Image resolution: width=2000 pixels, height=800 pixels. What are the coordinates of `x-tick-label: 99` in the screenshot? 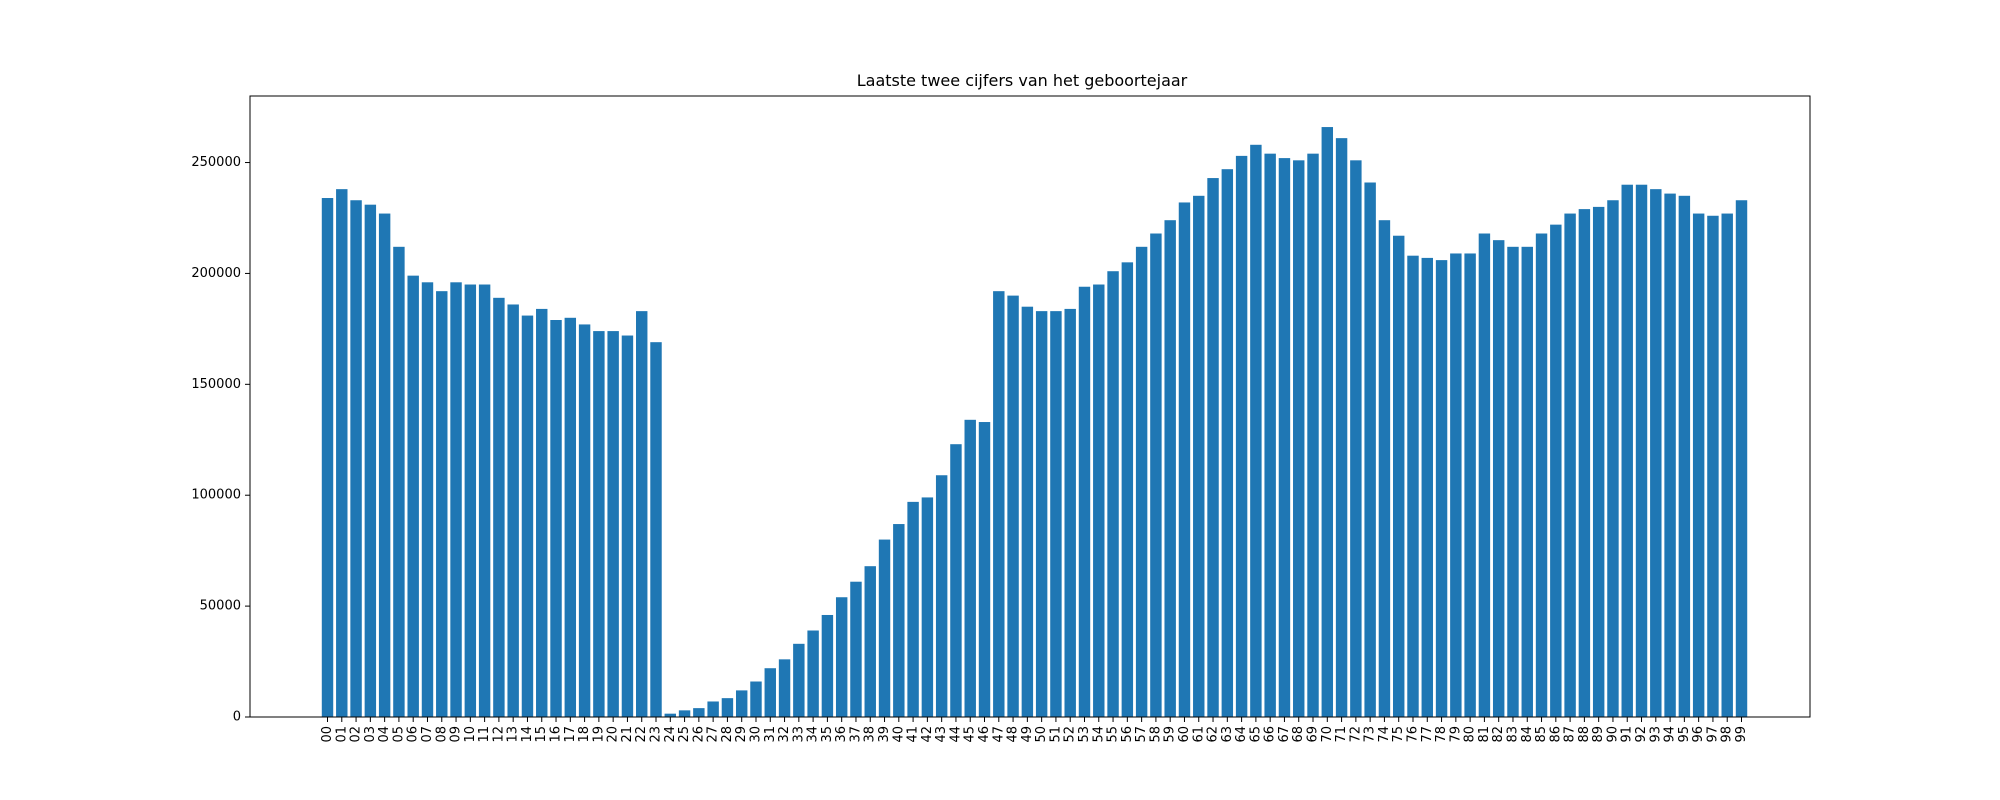 It's located at (1741, 734).